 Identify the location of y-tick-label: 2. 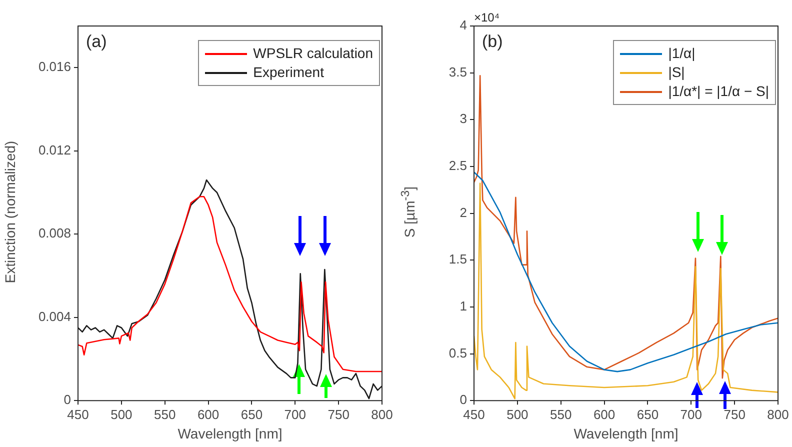
(463, 212).